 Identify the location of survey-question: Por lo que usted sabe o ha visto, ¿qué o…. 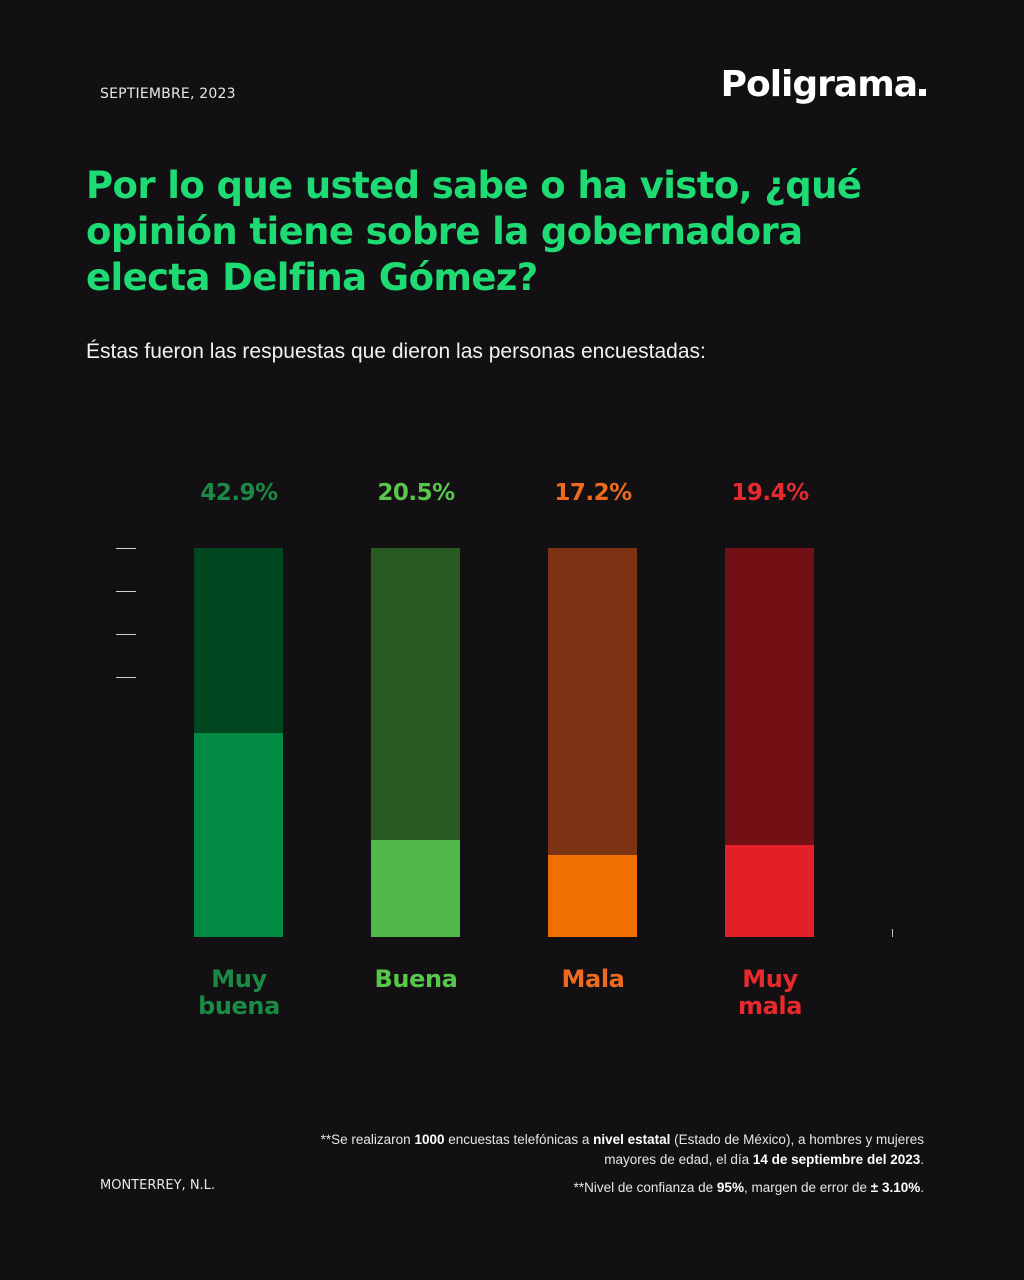
(474, 231).